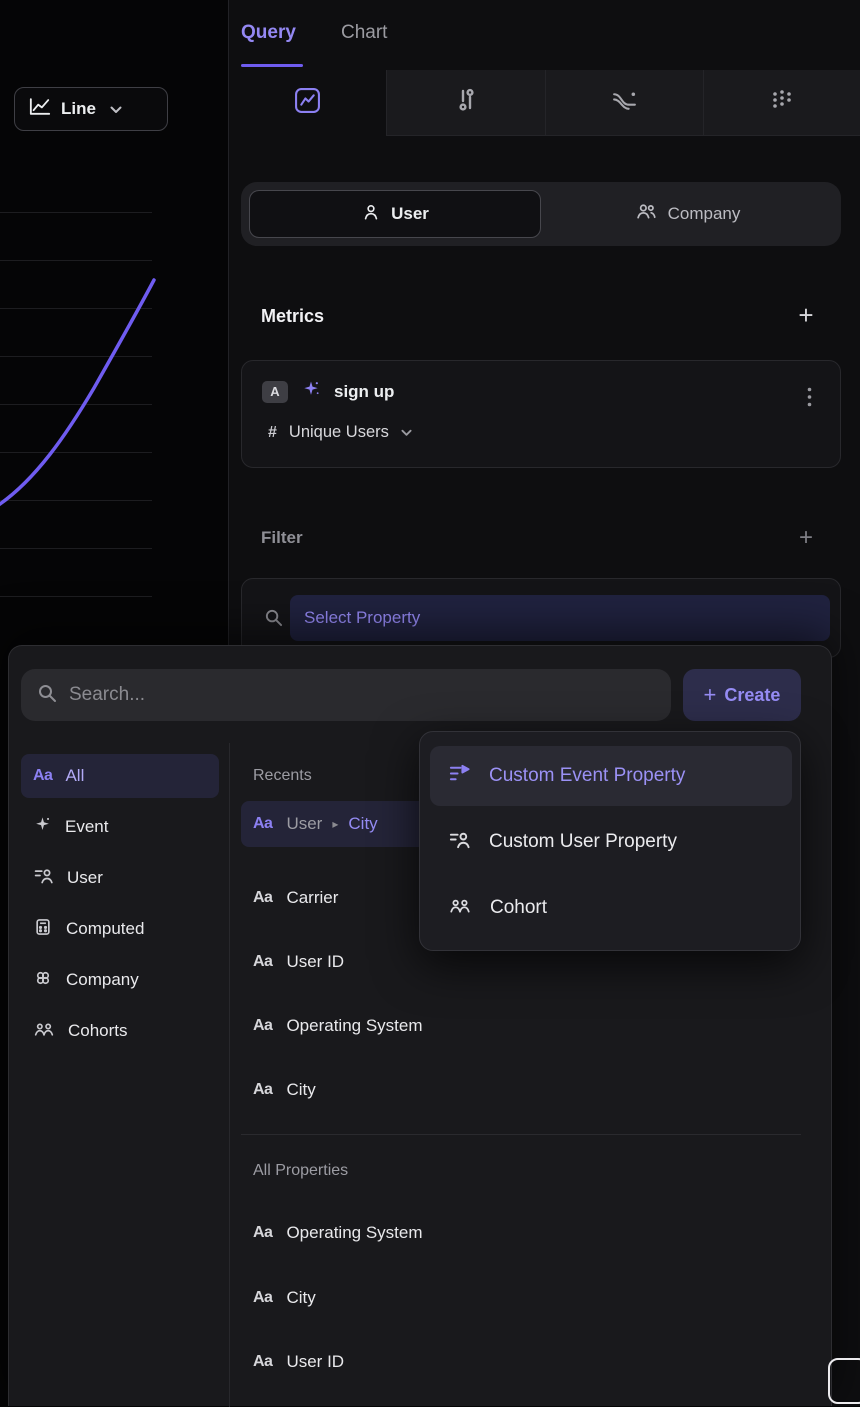  I want to click on custom-event-property-icon, so click(459, 776).